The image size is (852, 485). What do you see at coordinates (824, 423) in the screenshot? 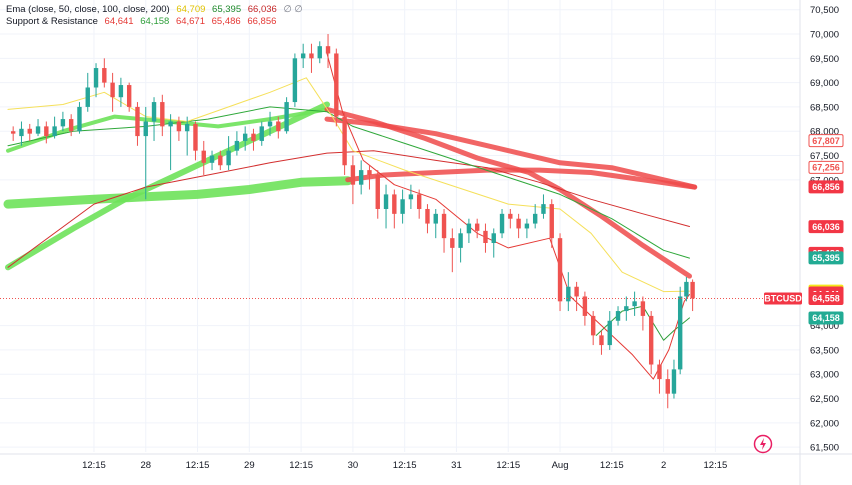
I see `price-axis-label: 62,000` at bounding box center [824, 423].